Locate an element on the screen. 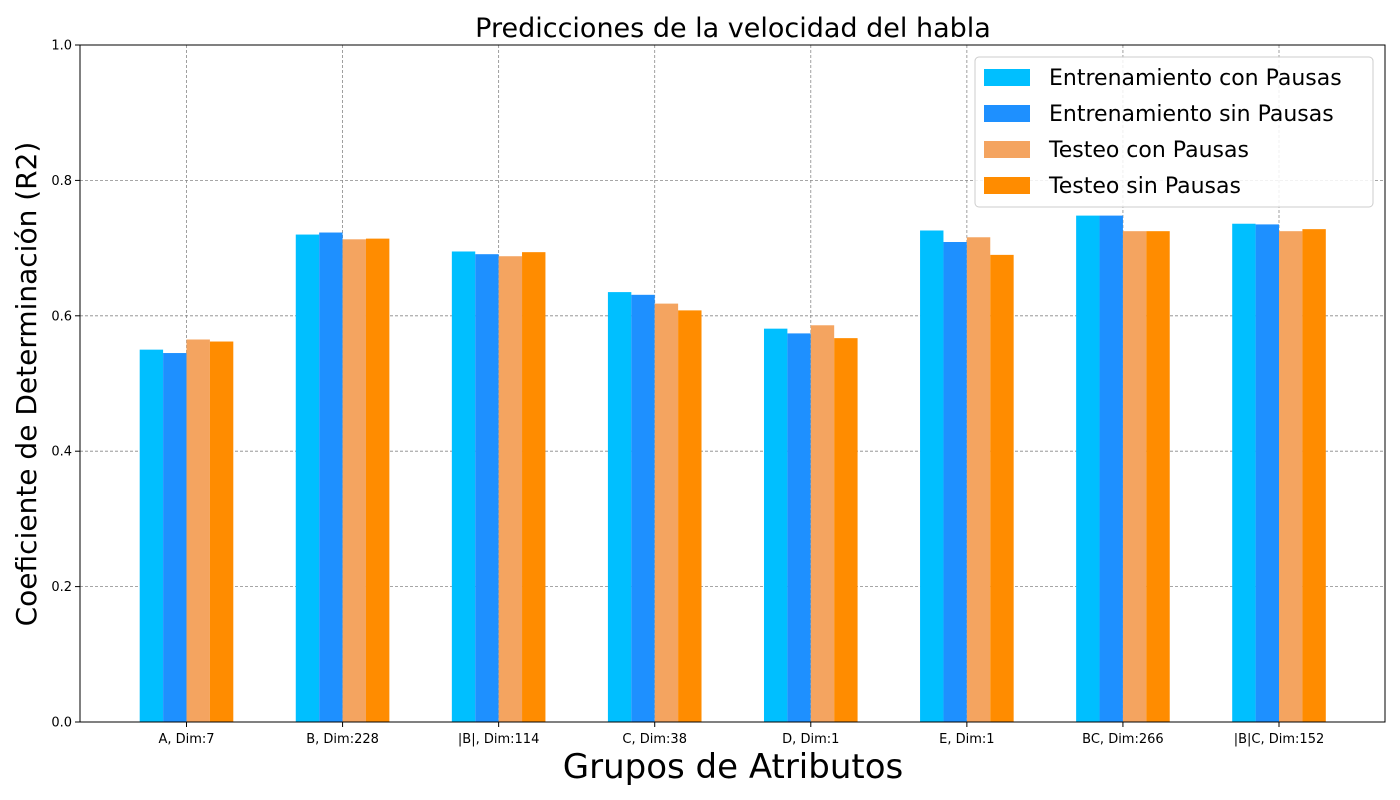 The image size is (1400, 800). x-tick-label: C, Dim:38 is located at coordinates (654, 739).